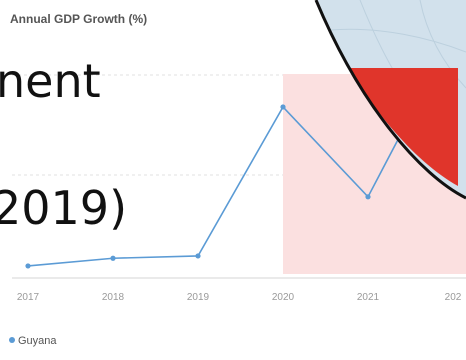  What do you see at coordinates (239, 297) in the screenshot?
I see `x-tick-labels: 2017 2018 2019 2020 2021 202` at bounding box center [239, 297].